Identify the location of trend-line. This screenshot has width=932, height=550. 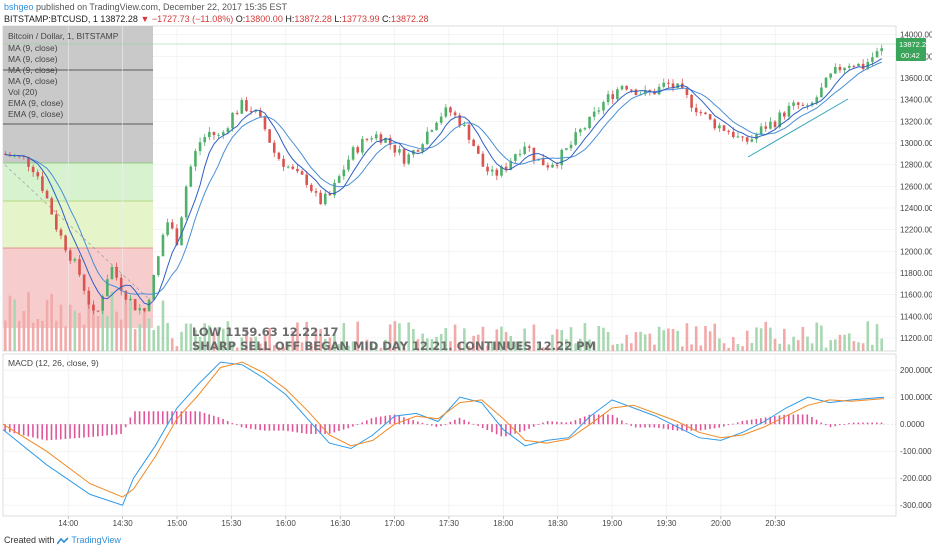
(798, 128).